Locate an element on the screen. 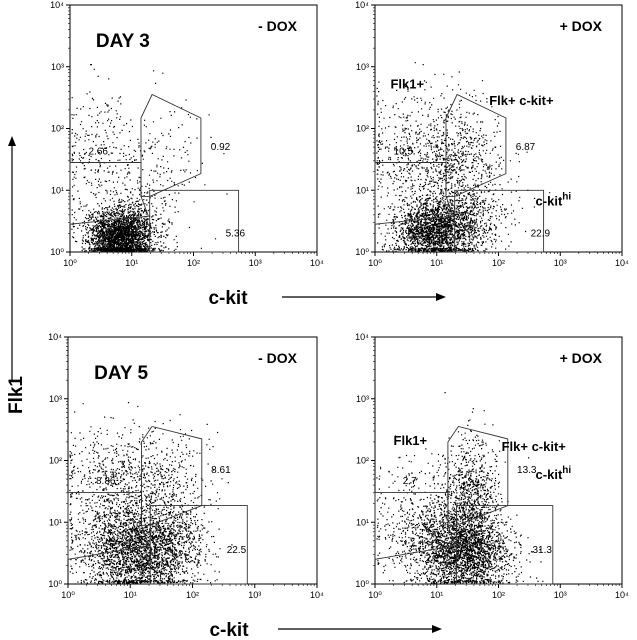 This screenshot has height=640, width=637. x-axis-arrowhead-bottom is located at coordinates (437, 629).